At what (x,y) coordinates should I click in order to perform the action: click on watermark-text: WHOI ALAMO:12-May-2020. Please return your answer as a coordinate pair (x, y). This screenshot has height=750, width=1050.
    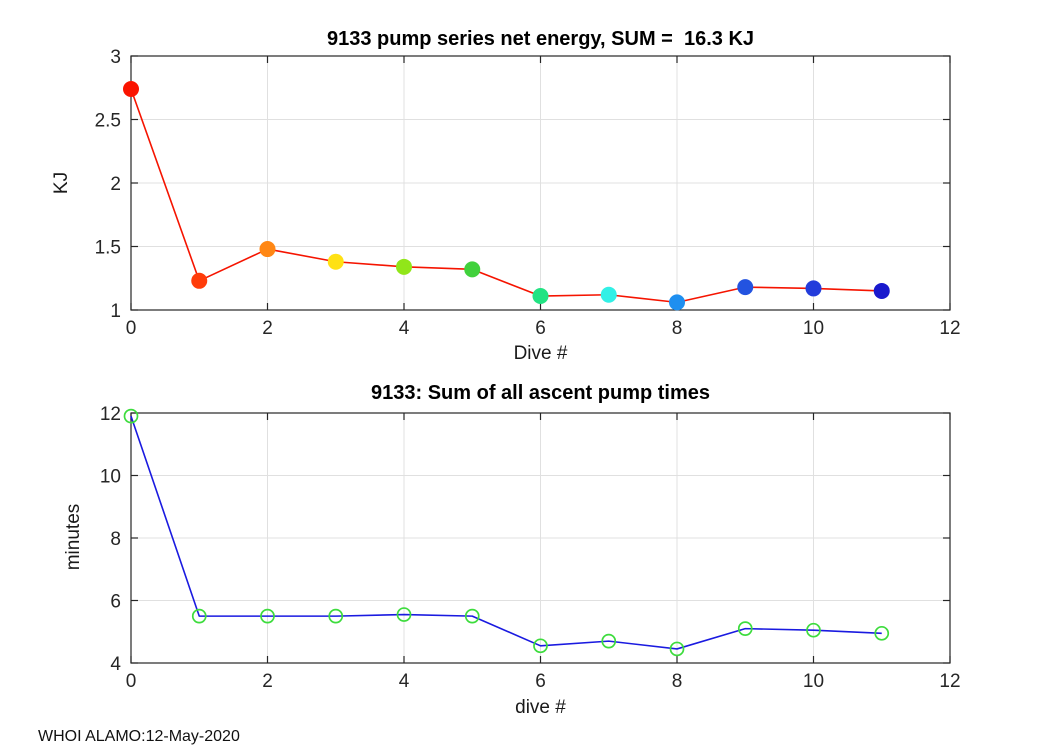
    Looking at the image, I should click on (139, 736).